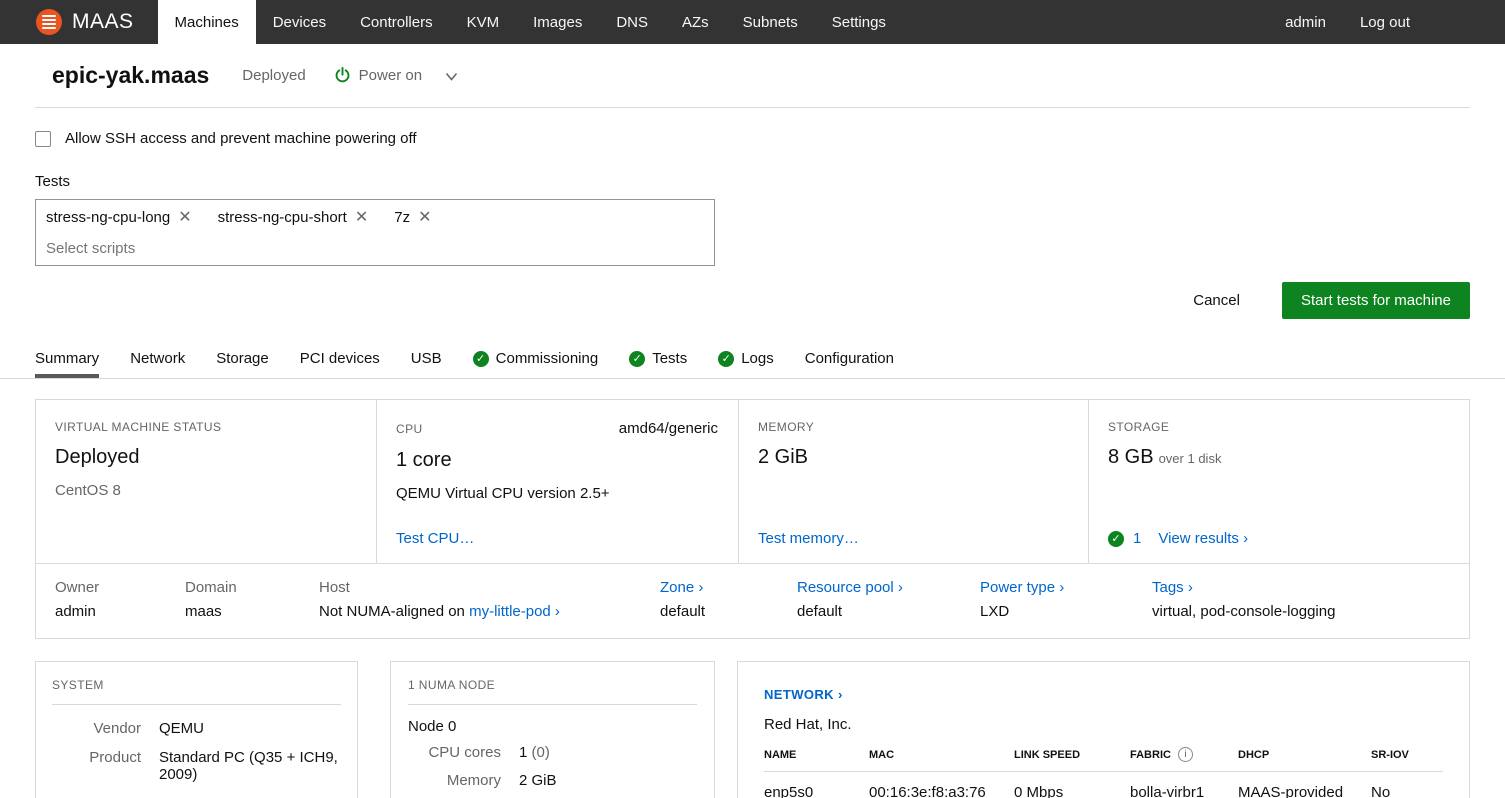 Image resolution: width=1505 pixels, height=798 pixels. I want to click on script-chip: stress-ng-cpu-short ✕, so click(293, 217).